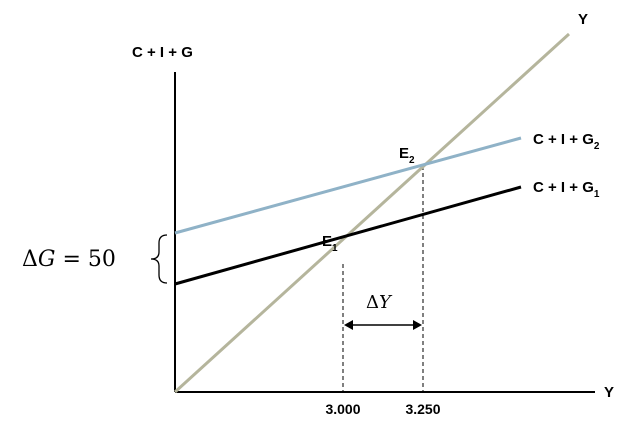  Describe the element at coordinates (162, 52) in the screenshot. I see `y-axis-label: C + I + G` at that location.